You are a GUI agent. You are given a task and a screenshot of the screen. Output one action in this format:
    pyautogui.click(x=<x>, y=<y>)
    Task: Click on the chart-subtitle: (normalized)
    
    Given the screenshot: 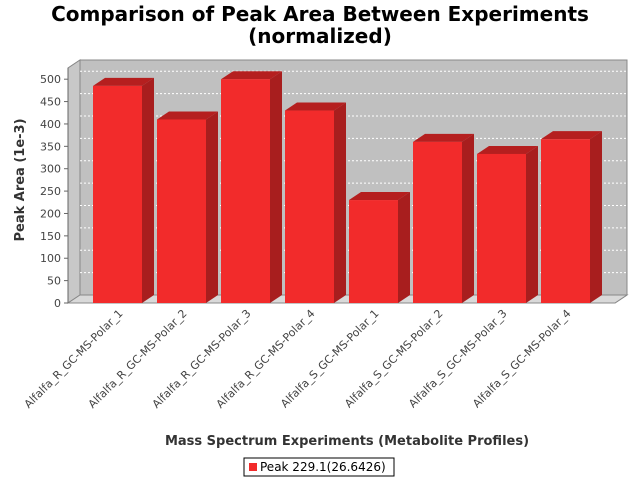 What is the action you would take?
    pyautogui.click(x=320, y=36)
    